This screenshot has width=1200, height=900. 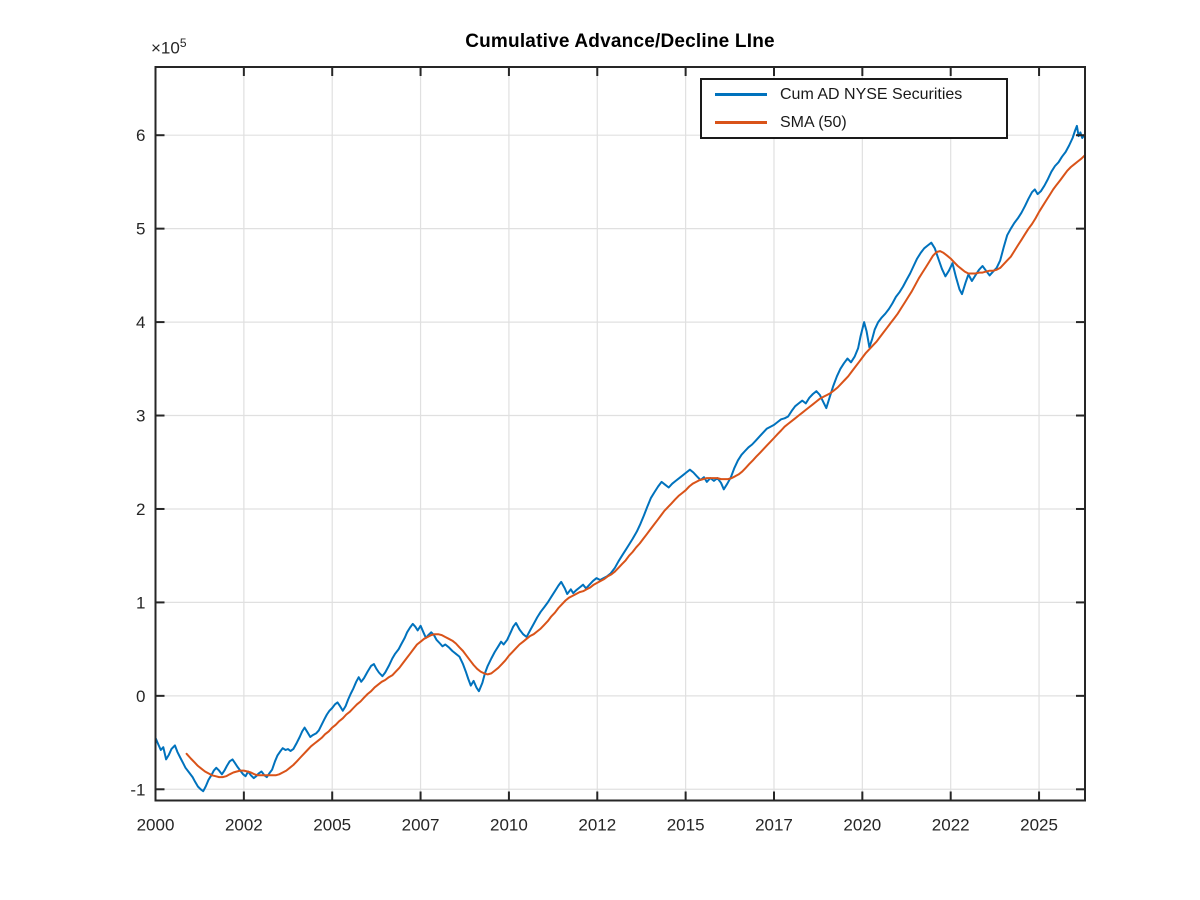 What do you see at coordinates (854, 108) in the screenshot?
I see `legend: Cum AD NYSE Securities SMA (50)` at bounding box center [854, 108].